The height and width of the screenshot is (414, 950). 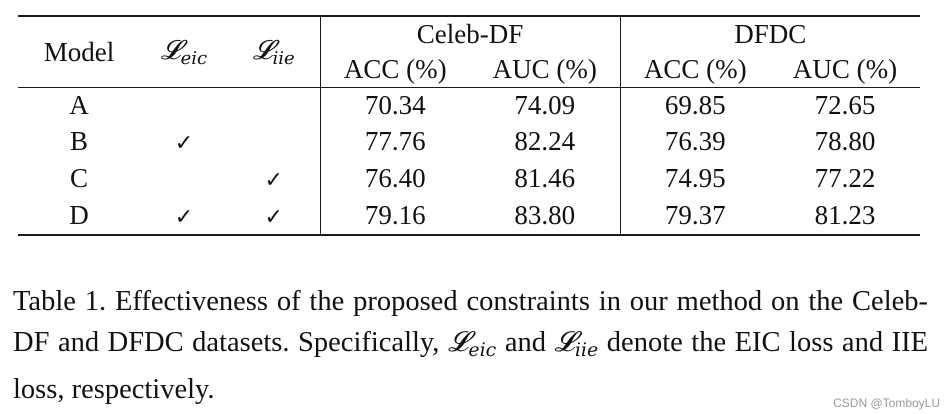 I want to click on caption-loss-eic-subscript: eic, so click(x=482, y=350).